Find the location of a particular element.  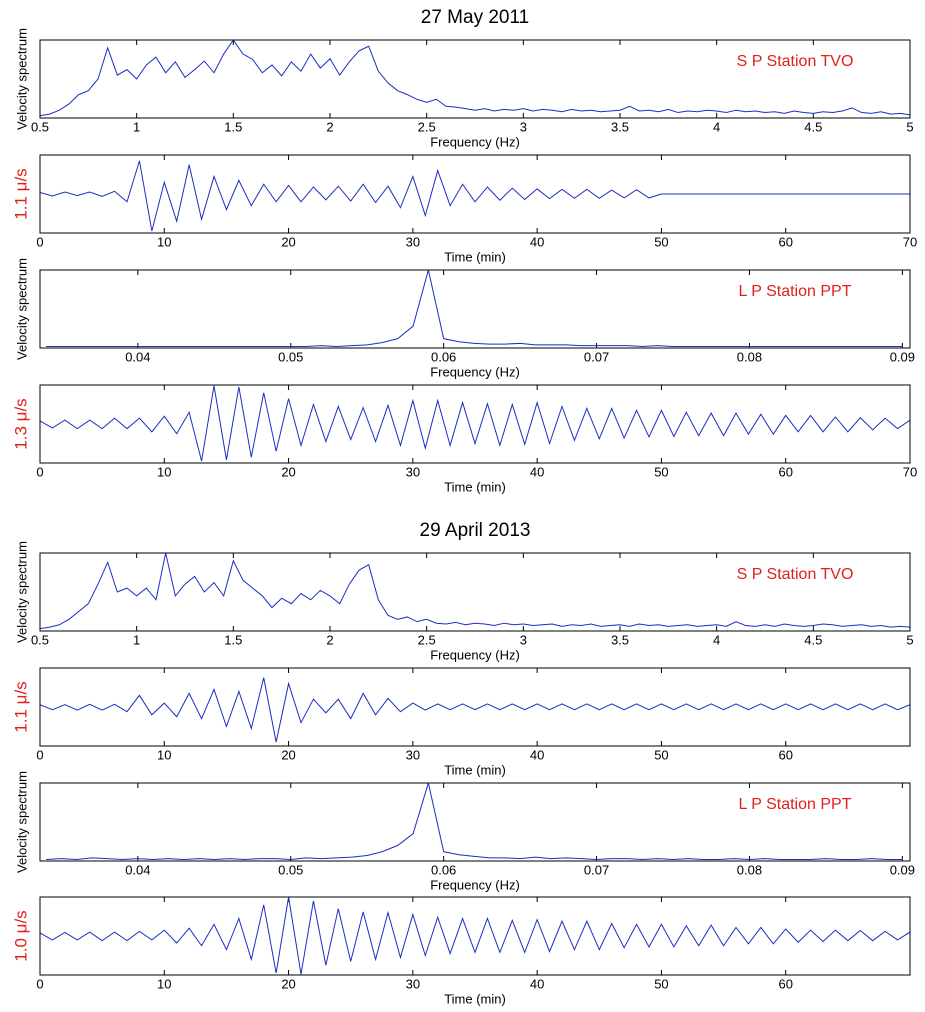

chart-title: 29 April 2013 is located at coordinates (475, 530).